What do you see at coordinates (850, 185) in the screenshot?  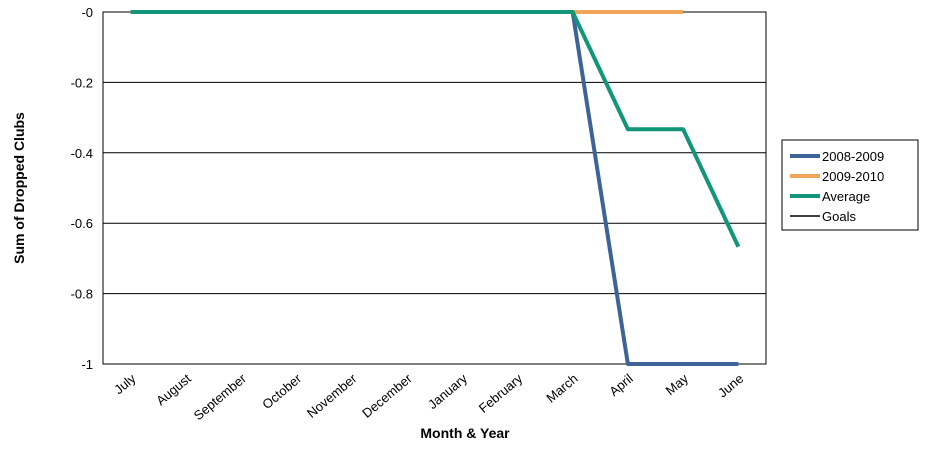 I see `legend-box` at bounding box center [850, 185].